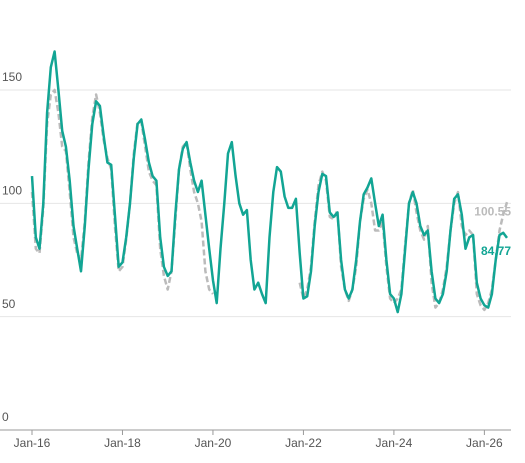  Describe the element at coordinates (492, 211) in the screenshot. I see `end-label: 100.55` at that location.